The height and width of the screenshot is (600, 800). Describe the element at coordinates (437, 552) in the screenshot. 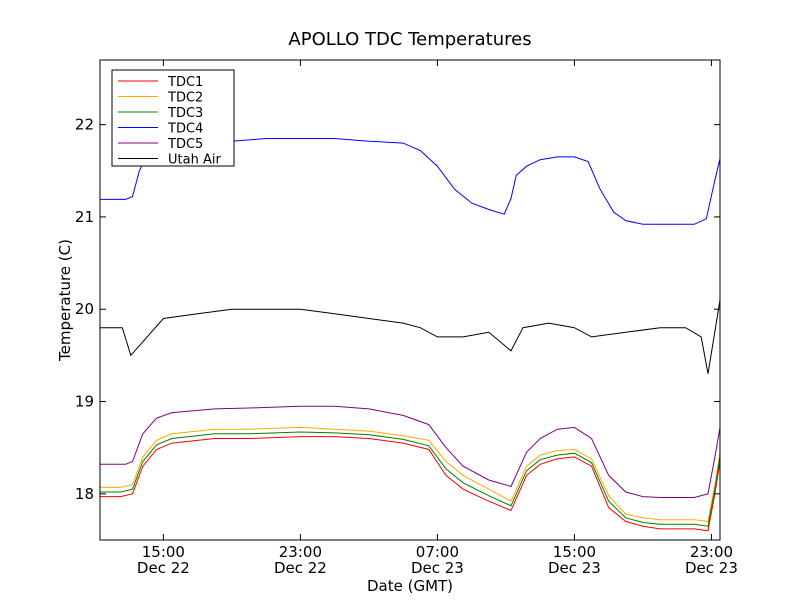

I see `x-tick-time-label: 07:00` at that location.